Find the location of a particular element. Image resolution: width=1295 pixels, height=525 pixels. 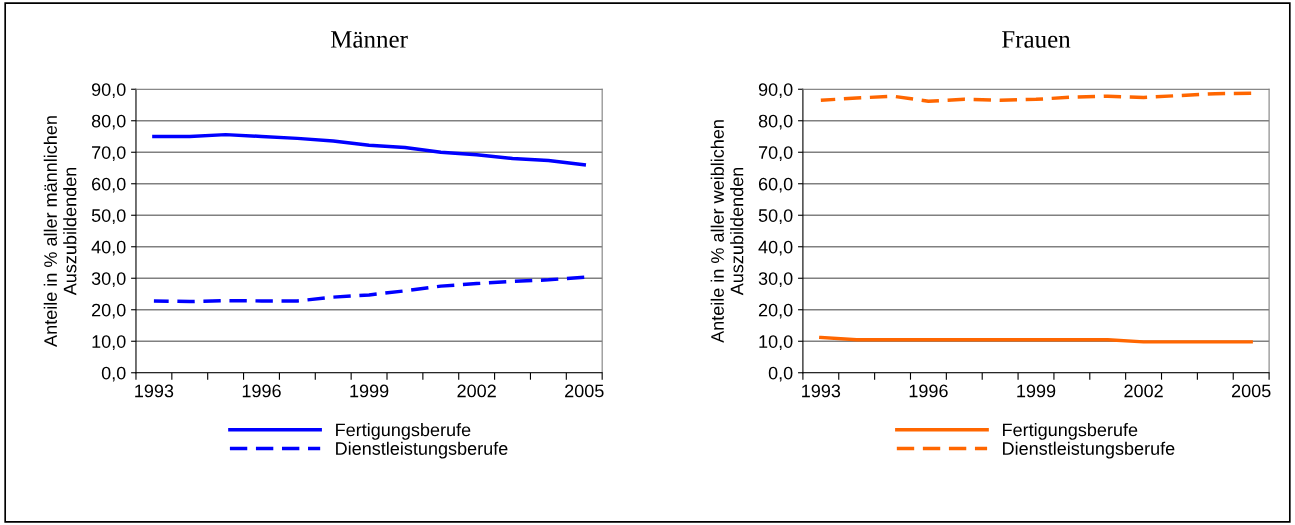

chart-title: Frauen is located at coordinates (1036, 39).